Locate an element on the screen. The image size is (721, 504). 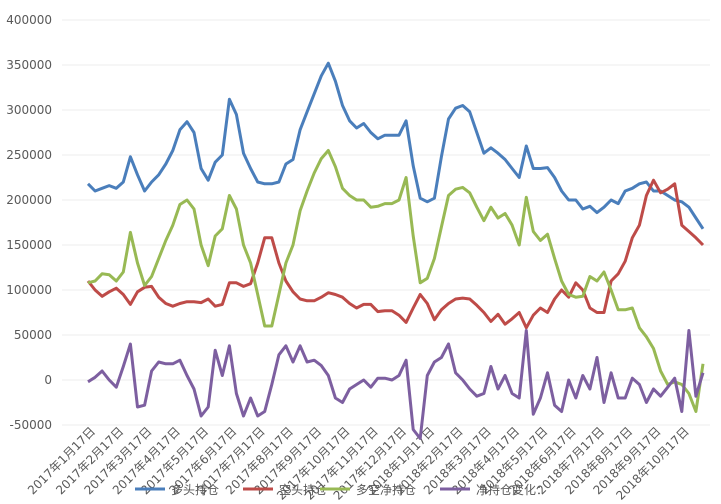
y-tick-label: 150000 is located at coordinates (29, 245).